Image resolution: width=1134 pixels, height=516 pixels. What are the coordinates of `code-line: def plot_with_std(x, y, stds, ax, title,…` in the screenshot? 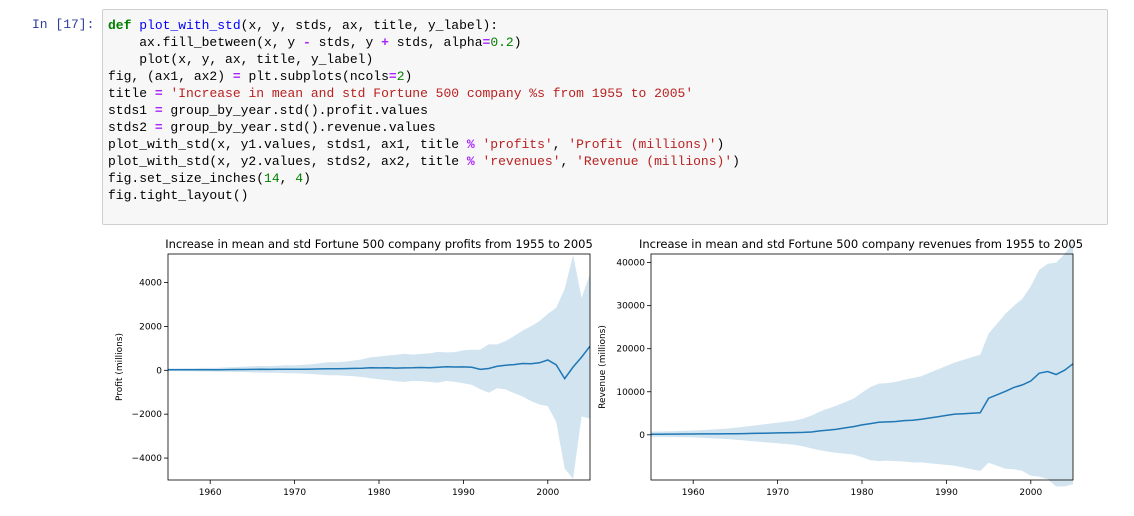 It's located at (303, 25).